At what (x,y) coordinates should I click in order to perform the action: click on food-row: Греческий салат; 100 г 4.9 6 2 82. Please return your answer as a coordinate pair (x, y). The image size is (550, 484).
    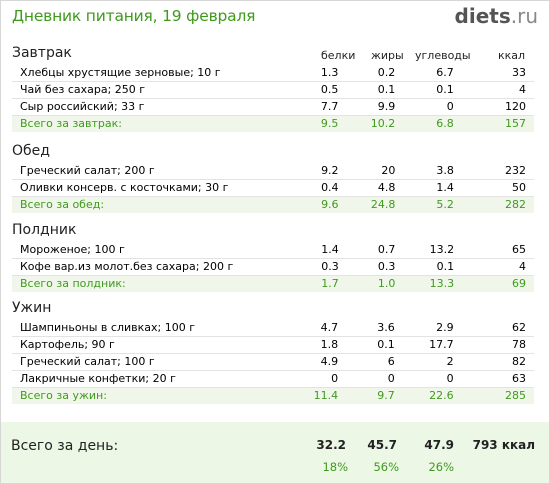
    Looking at the image, I should click on (273, 362).